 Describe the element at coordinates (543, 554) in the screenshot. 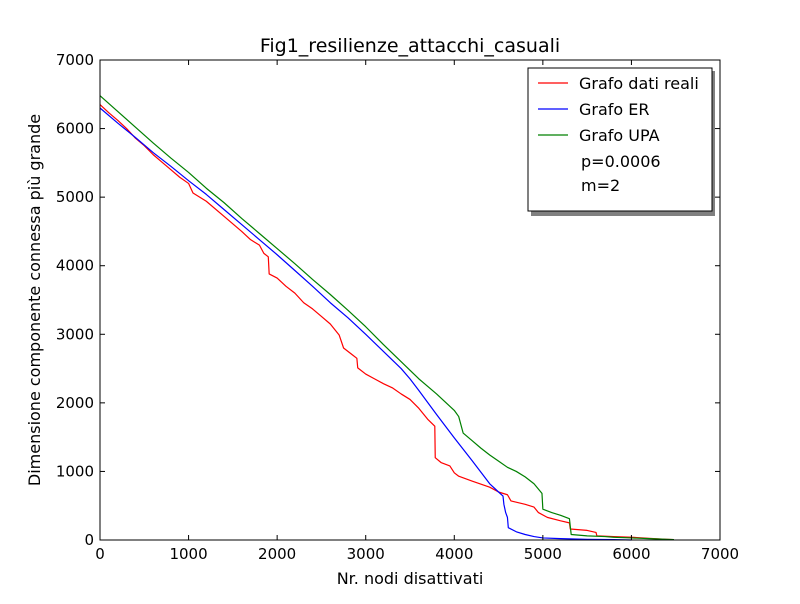

I see `x-tick-label: 5000` at that location.